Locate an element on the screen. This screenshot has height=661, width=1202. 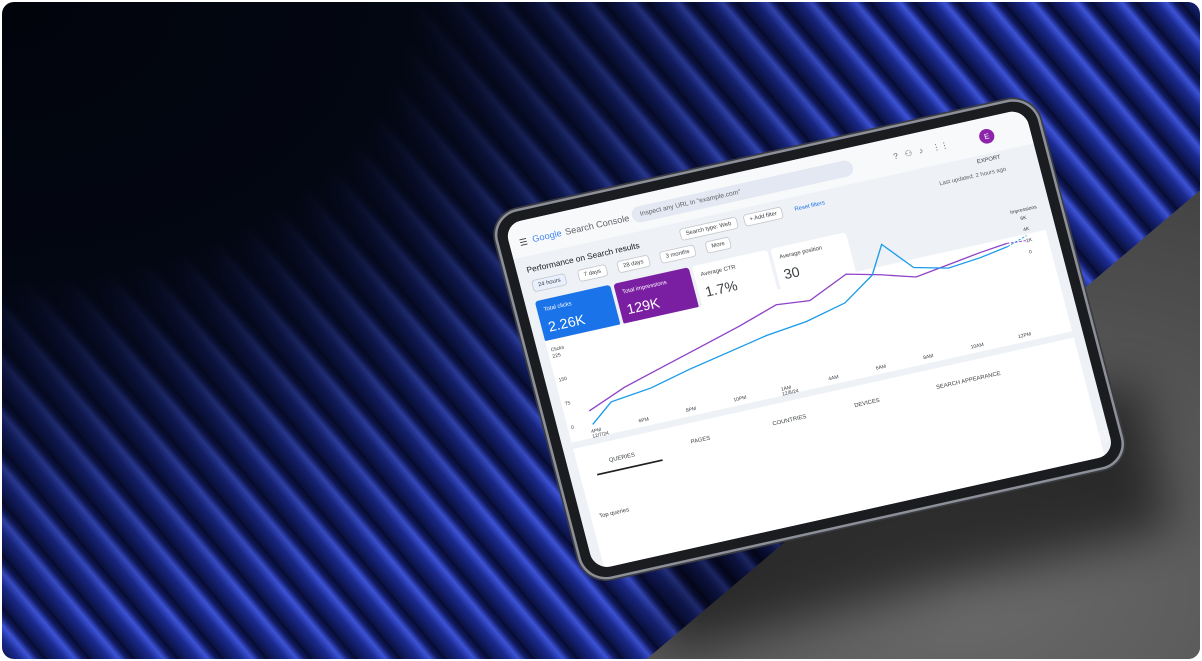
clicks-line-forecast is located at coordinates (1017, 241).